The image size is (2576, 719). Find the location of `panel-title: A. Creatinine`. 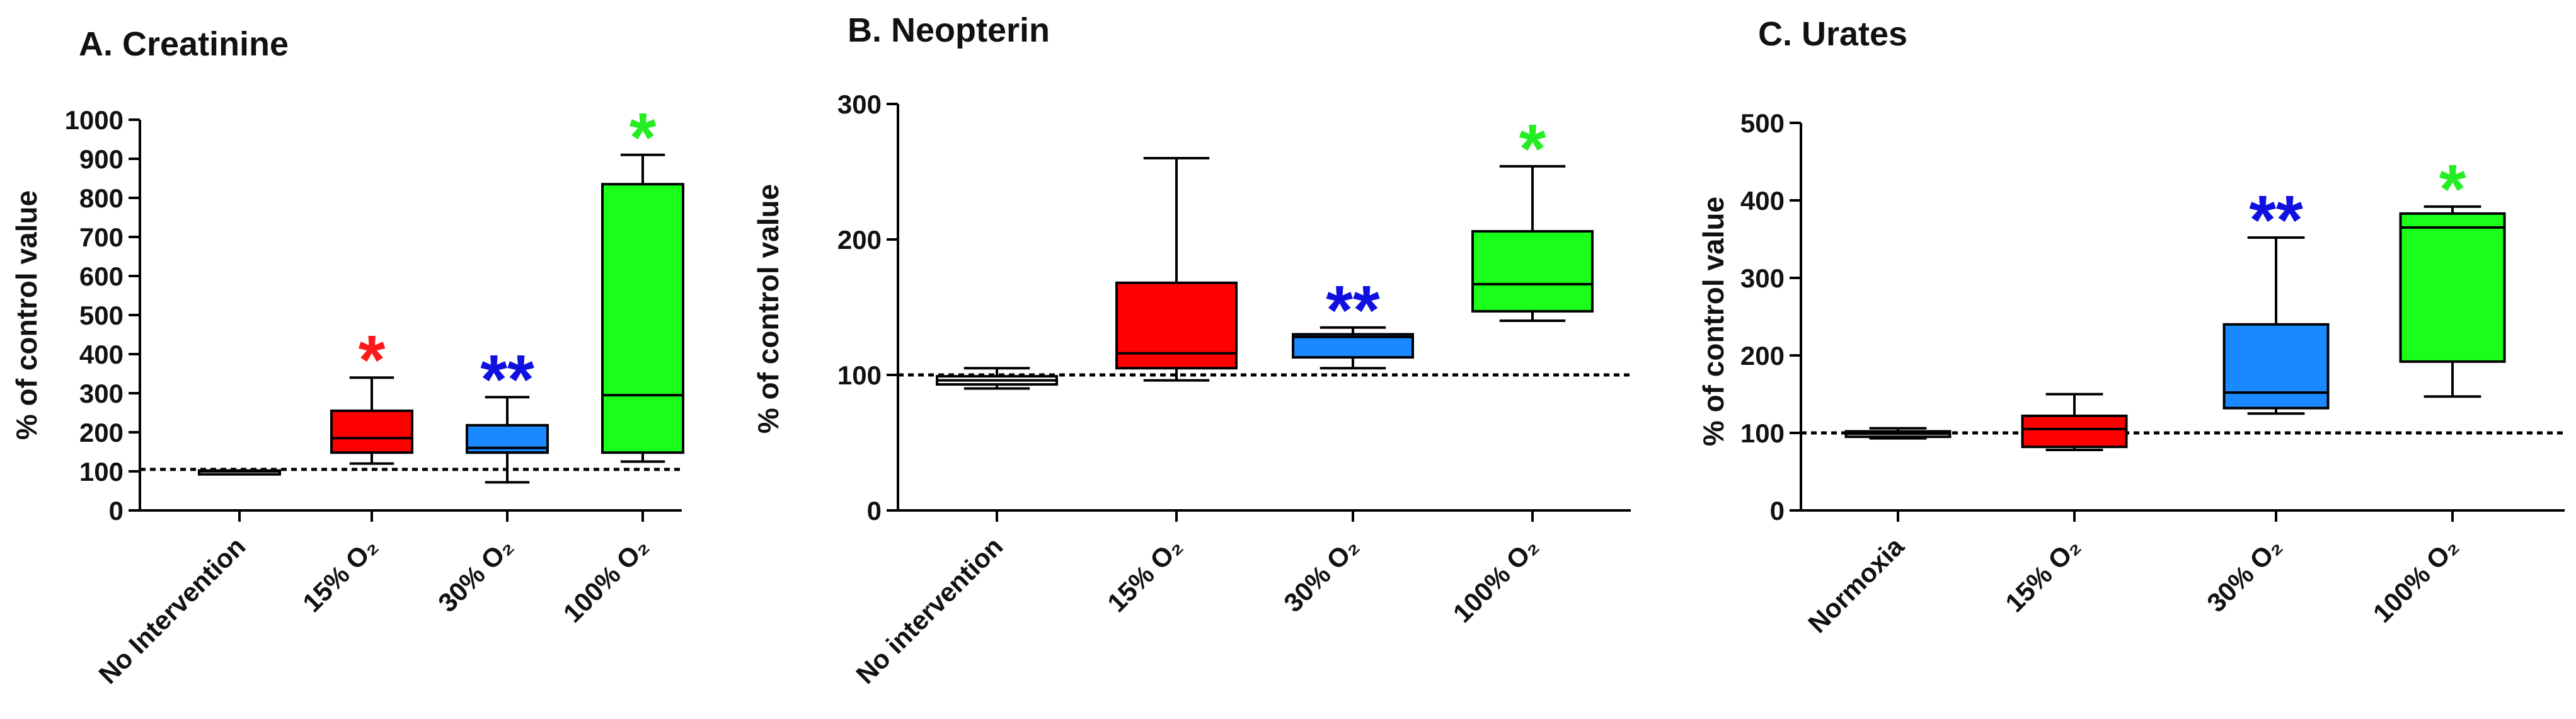

panel-title: A. Creatinine is located at coordinates (184, 44).